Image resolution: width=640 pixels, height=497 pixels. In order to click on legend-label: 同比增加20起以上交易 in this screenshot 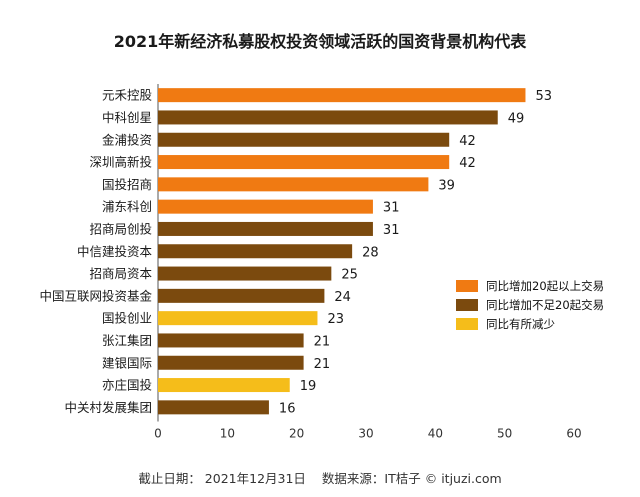, I will do `click(545, 285)`.